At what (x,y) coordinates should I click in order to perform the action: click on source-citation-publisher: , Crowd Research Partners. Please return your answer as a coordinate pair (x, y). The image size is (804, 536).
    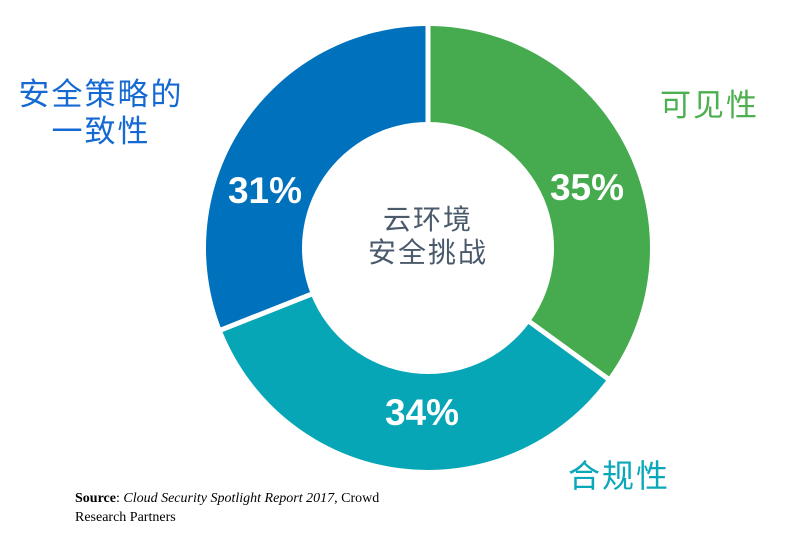
    Looking at the image, I should click on (227, 508).